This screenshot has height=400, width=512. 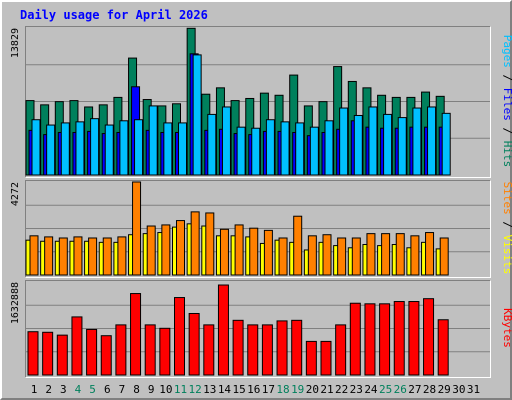 What do you see at coordinates (473, 389) in the screenshot?
I see `day-label: 31` at bounding box center [473, 389].